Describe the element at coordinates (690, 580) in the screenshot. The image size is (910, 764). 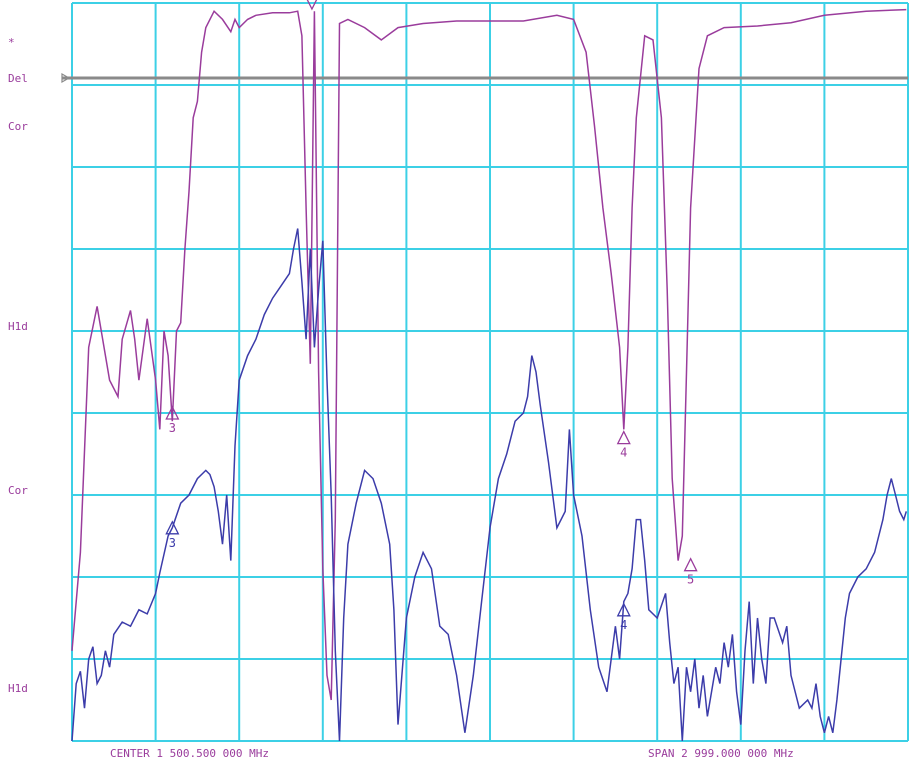
I see `marker-5-label: 5` at that location.